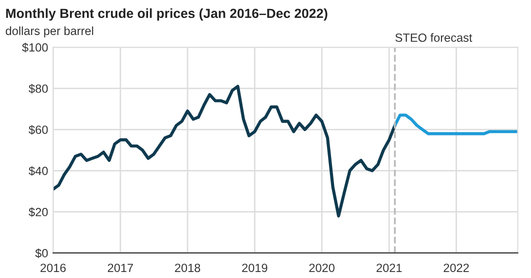 The image size is (531, 278). What do you see at coordinates (255, 268) in the screenshot?
I see `x-tick-label: 2019` at bounding box center [255, 268].